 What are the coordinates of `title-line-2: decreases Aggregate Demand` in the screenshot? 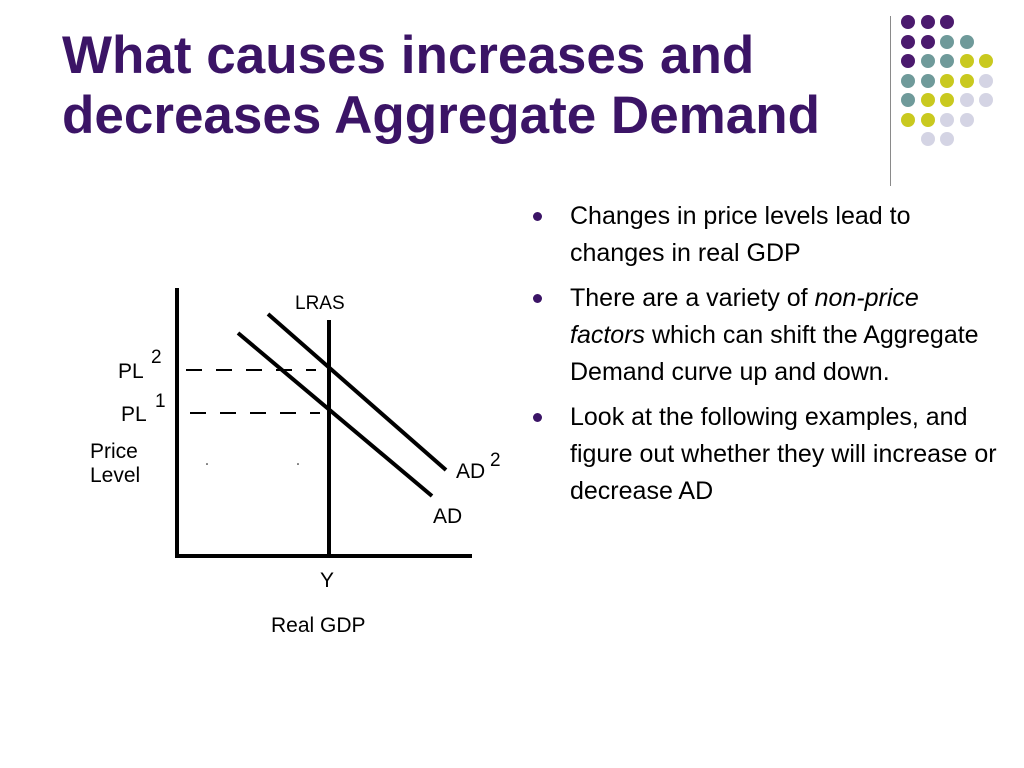 It's located at (441, 115).